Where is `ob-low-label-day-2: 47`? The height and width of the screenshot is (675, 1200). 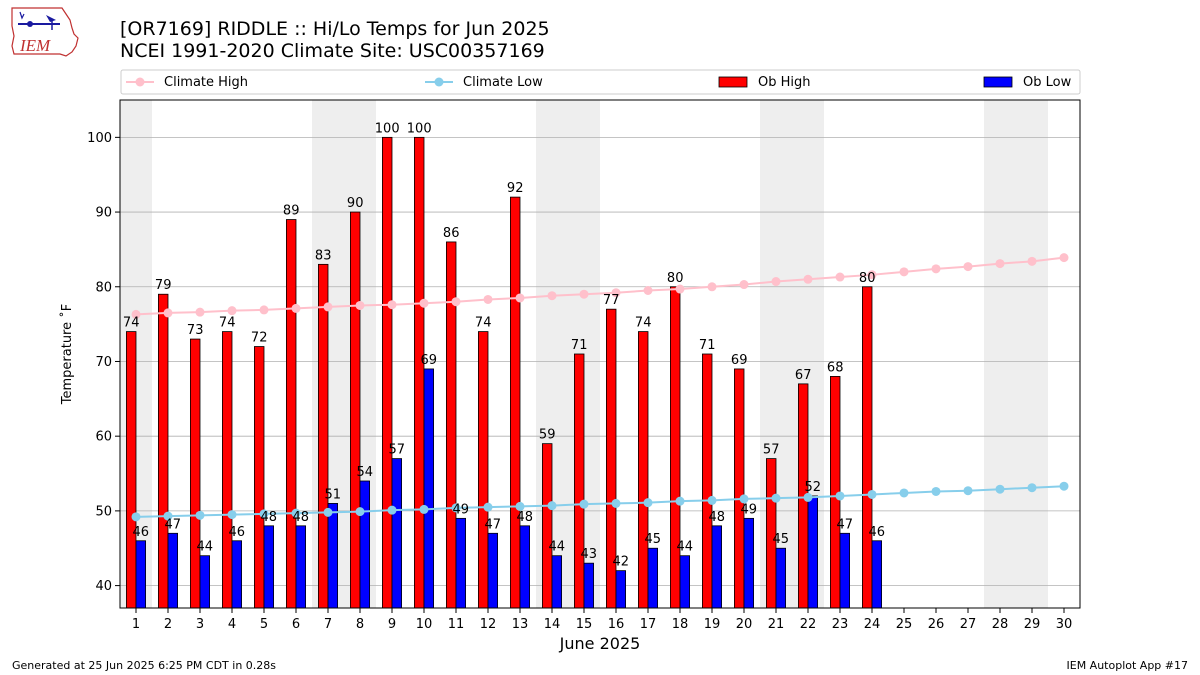
ob-low-label-day-2: 47 is located at coordinates (173, 524).